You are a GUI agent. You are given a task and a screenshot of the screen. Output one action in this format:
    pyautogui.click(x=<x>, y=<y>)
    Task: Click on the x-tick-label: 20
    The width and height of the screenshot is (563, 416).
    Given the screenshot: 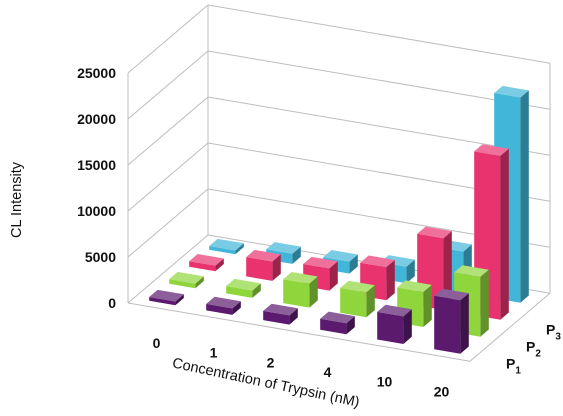 What is the action you would take?
    pyautogui.click(x=442, y=391)
    